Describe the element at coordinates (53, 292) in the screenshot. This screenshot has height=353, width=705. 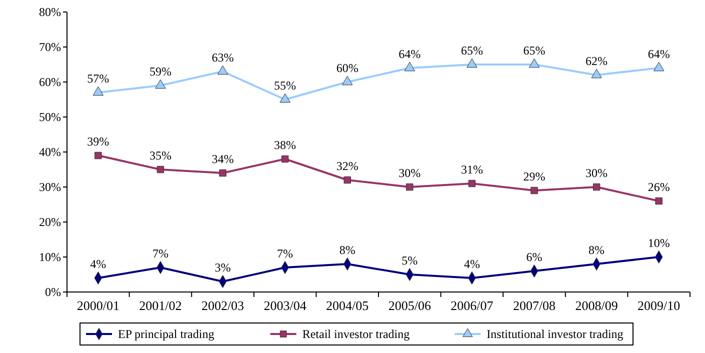
I see `y-tick-label: 0%` at that location.